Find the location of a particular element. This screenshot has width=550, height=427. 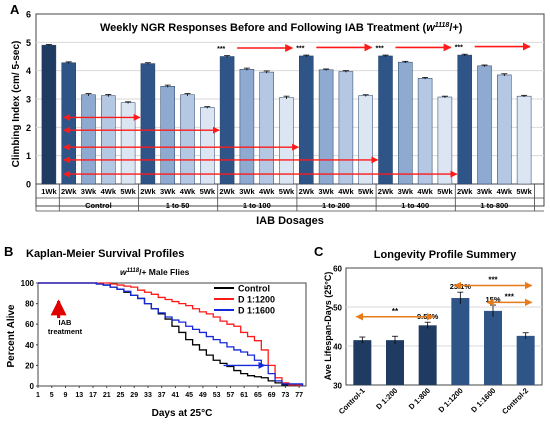

x-tick-label: 9 is located at coordinates (66, 395).